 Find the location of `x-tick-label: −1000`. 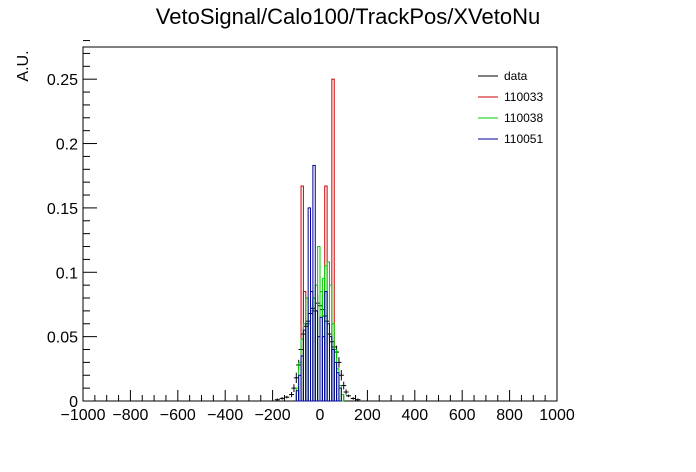

x-tick-label: −1000 is located at coordinates (83, 415).